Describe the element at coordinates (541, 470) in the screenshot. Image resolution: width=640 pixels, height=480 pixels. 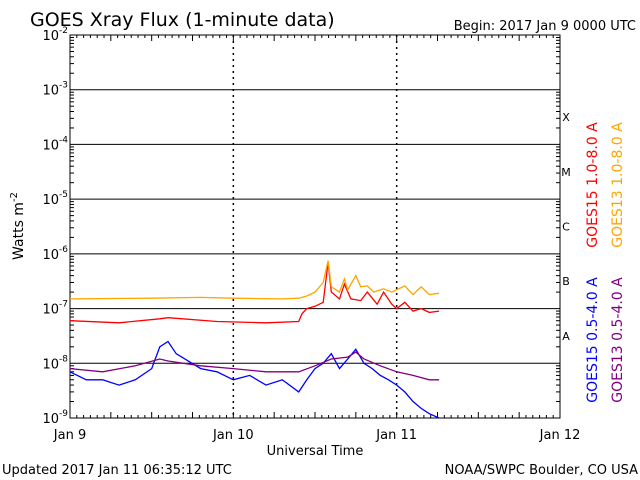
I see `credit-text: NOAA/SWPC Boulder, CO USA` at that location.